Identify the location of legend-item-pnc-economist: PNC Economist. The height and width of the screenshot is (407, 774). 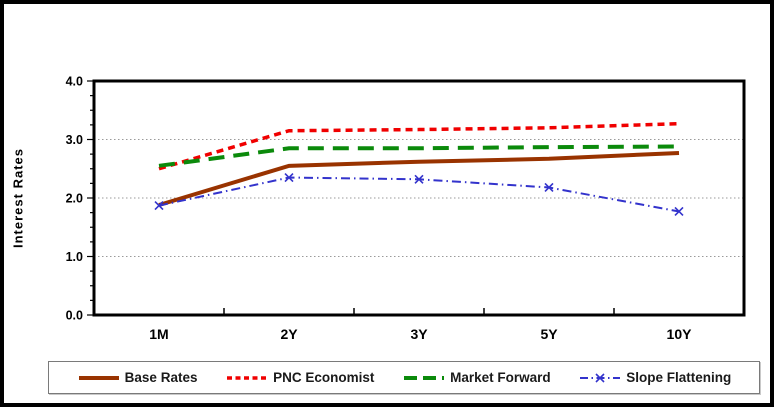
(299, 377).